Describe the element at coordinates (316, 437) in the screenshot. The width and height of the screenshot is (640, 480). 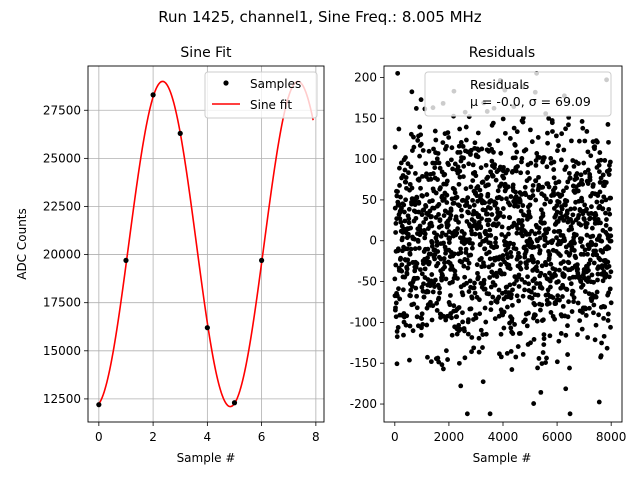
I see `sine-fit-x-tick-label: 8` at that location.